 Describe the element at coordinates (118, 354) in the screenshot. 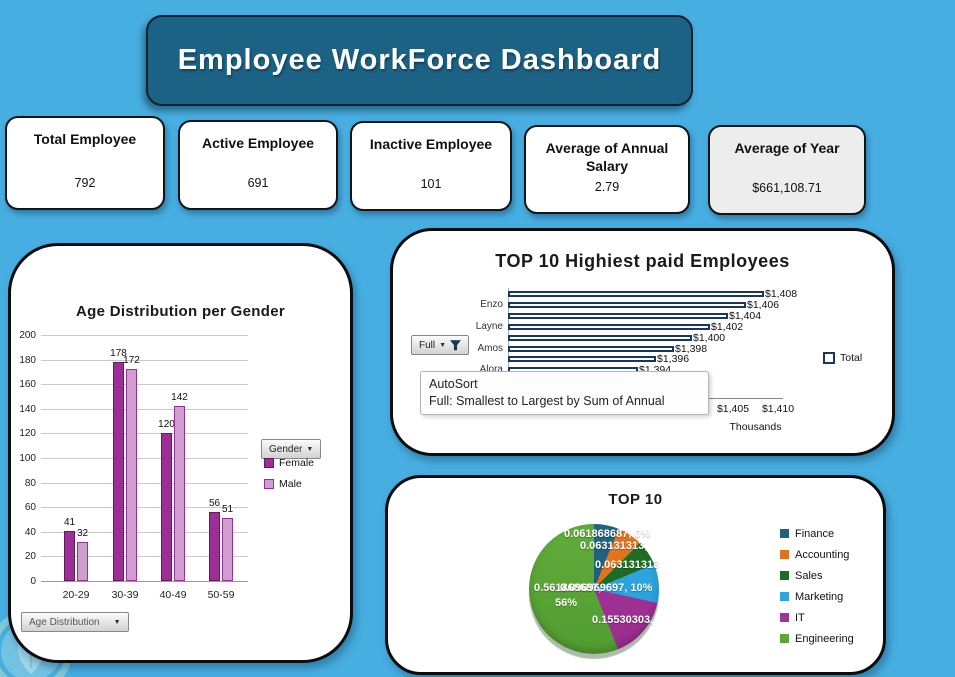

I see `bar-value-label: 178` at that location.